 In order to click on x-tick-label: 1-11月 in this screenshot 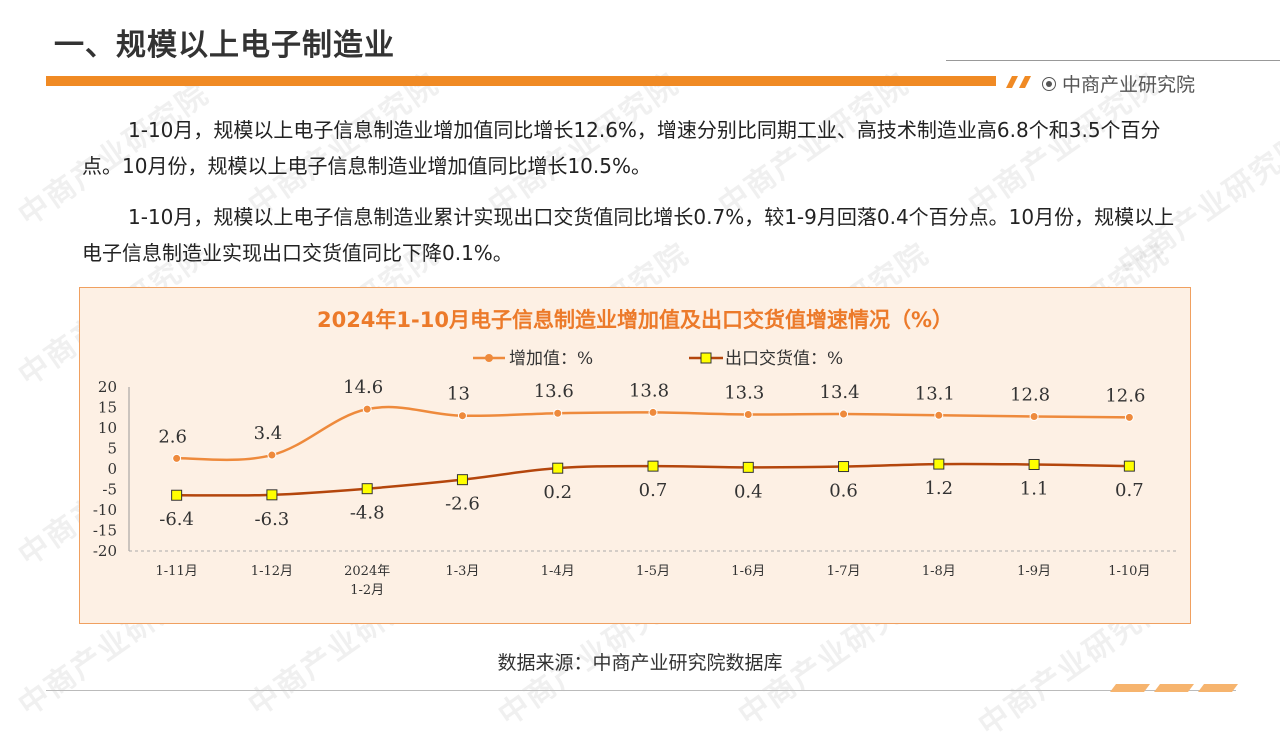, I will do `click(177, 571)`.